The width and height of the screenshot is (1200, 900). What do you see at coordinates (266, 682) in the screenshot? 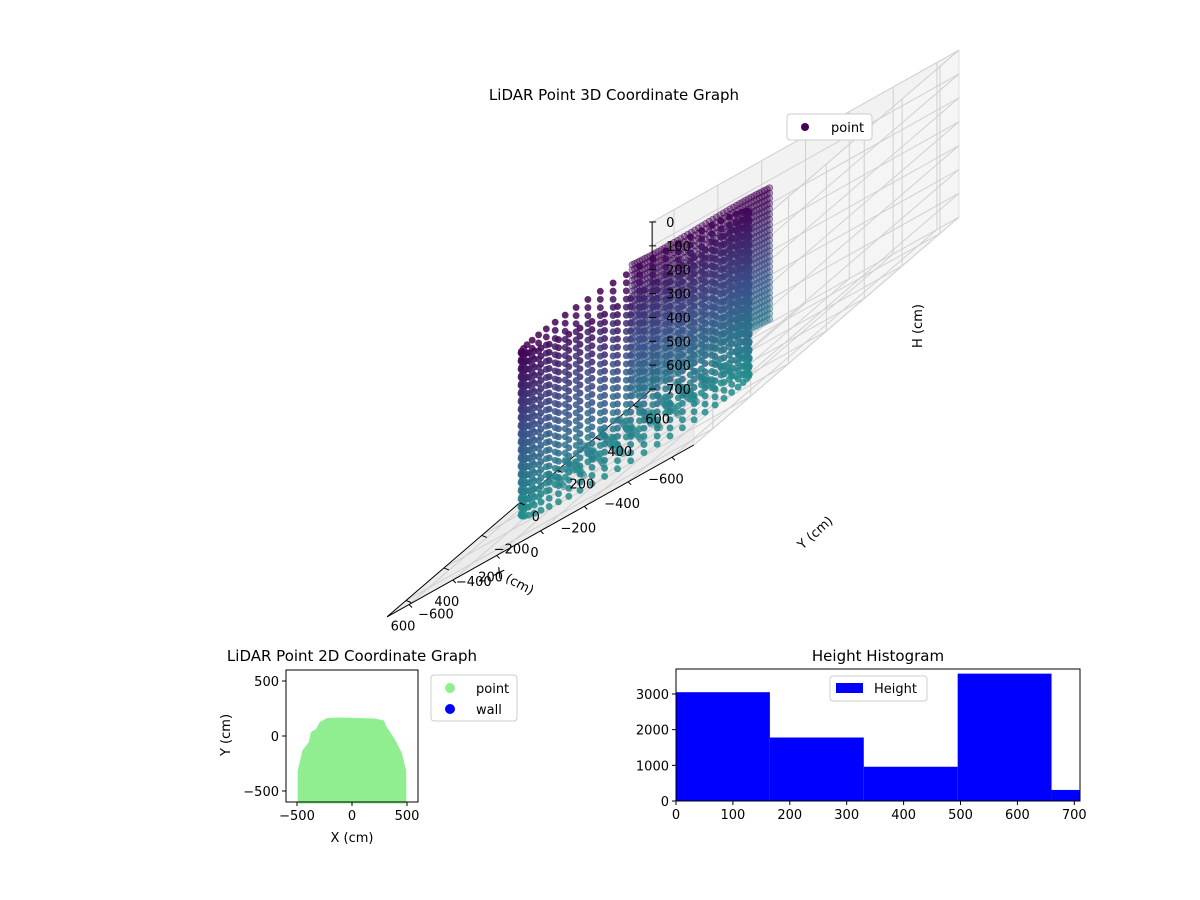
I see `y-tick-label: 500` at bounding box center [266, 682].